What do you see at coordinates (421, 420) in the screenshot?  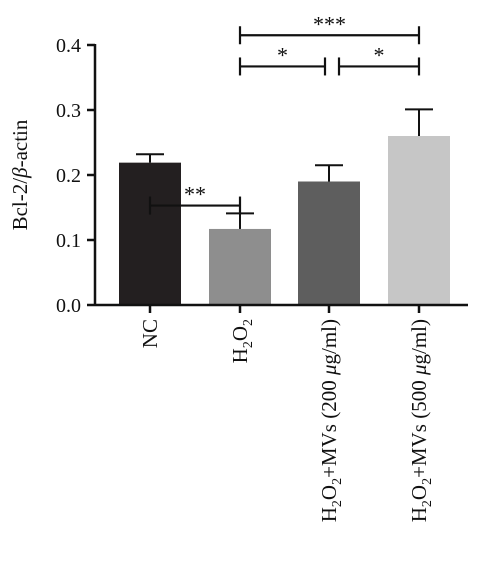 I see `x-category-label-3: H2O2+MVs (500 μg/ml)` at bounding box center [421, 420].